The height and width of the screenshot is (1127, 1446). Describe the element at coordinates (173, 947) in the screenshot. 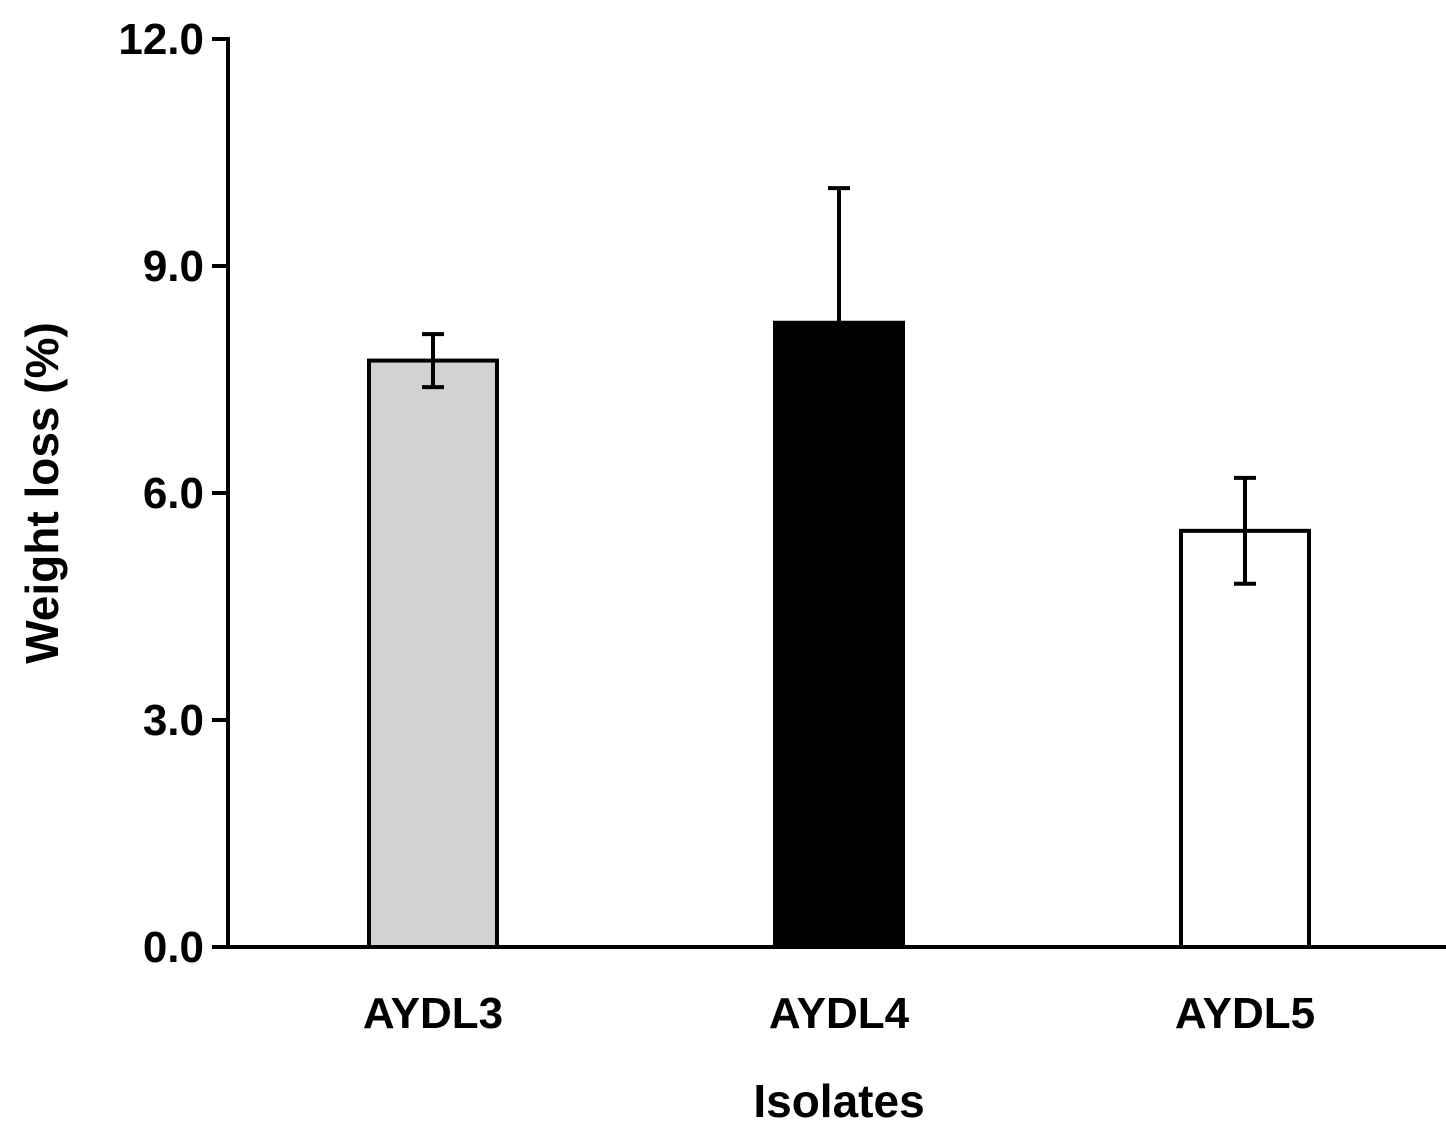

I see `y-tick-label: 0.0` at that location.